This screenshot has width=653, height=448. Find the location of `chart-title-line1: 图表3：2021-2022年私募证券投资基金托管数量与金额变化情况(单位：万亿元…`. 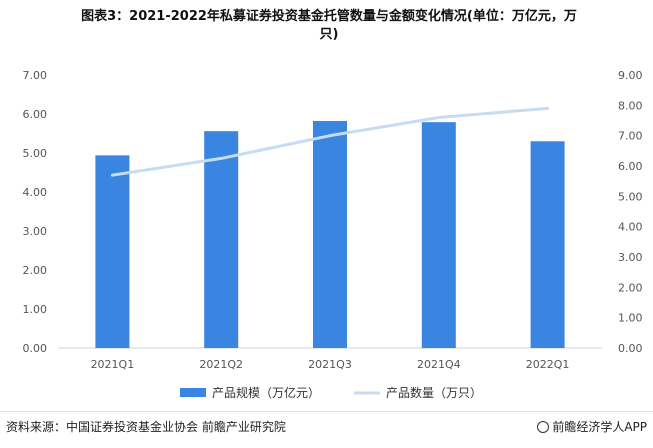

chart-title-line1: 图表3：2021-2022年私募证券投资基金托管数量与金额变化情况(单位：万亿元… is located at coordinates (329, 16).